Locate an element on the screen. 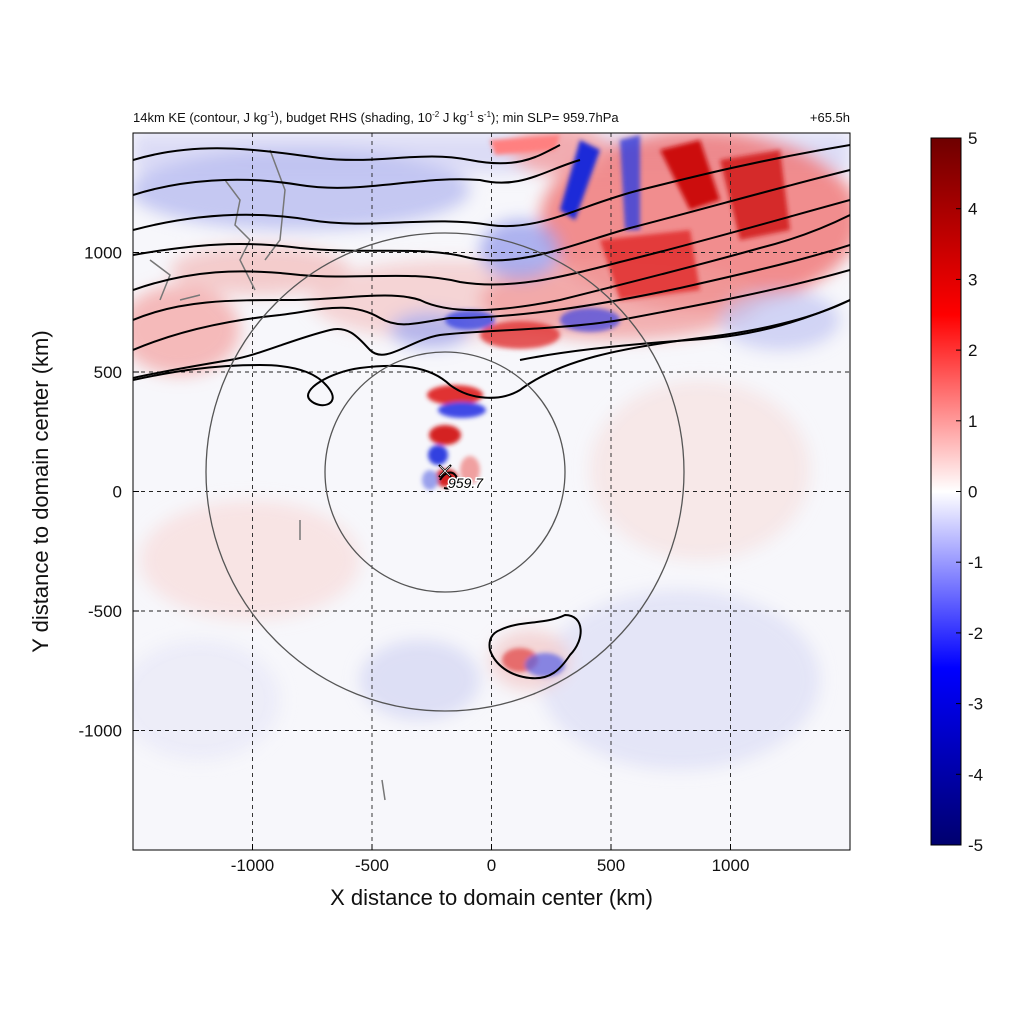  y-axis-label: Y distance to domain center (km) is located at coordinates (40, 491).